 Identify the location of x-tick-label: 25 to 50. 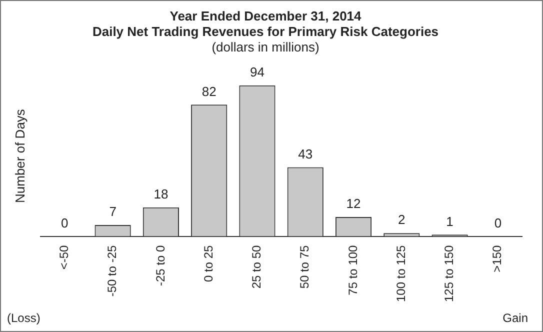
(257, 266).